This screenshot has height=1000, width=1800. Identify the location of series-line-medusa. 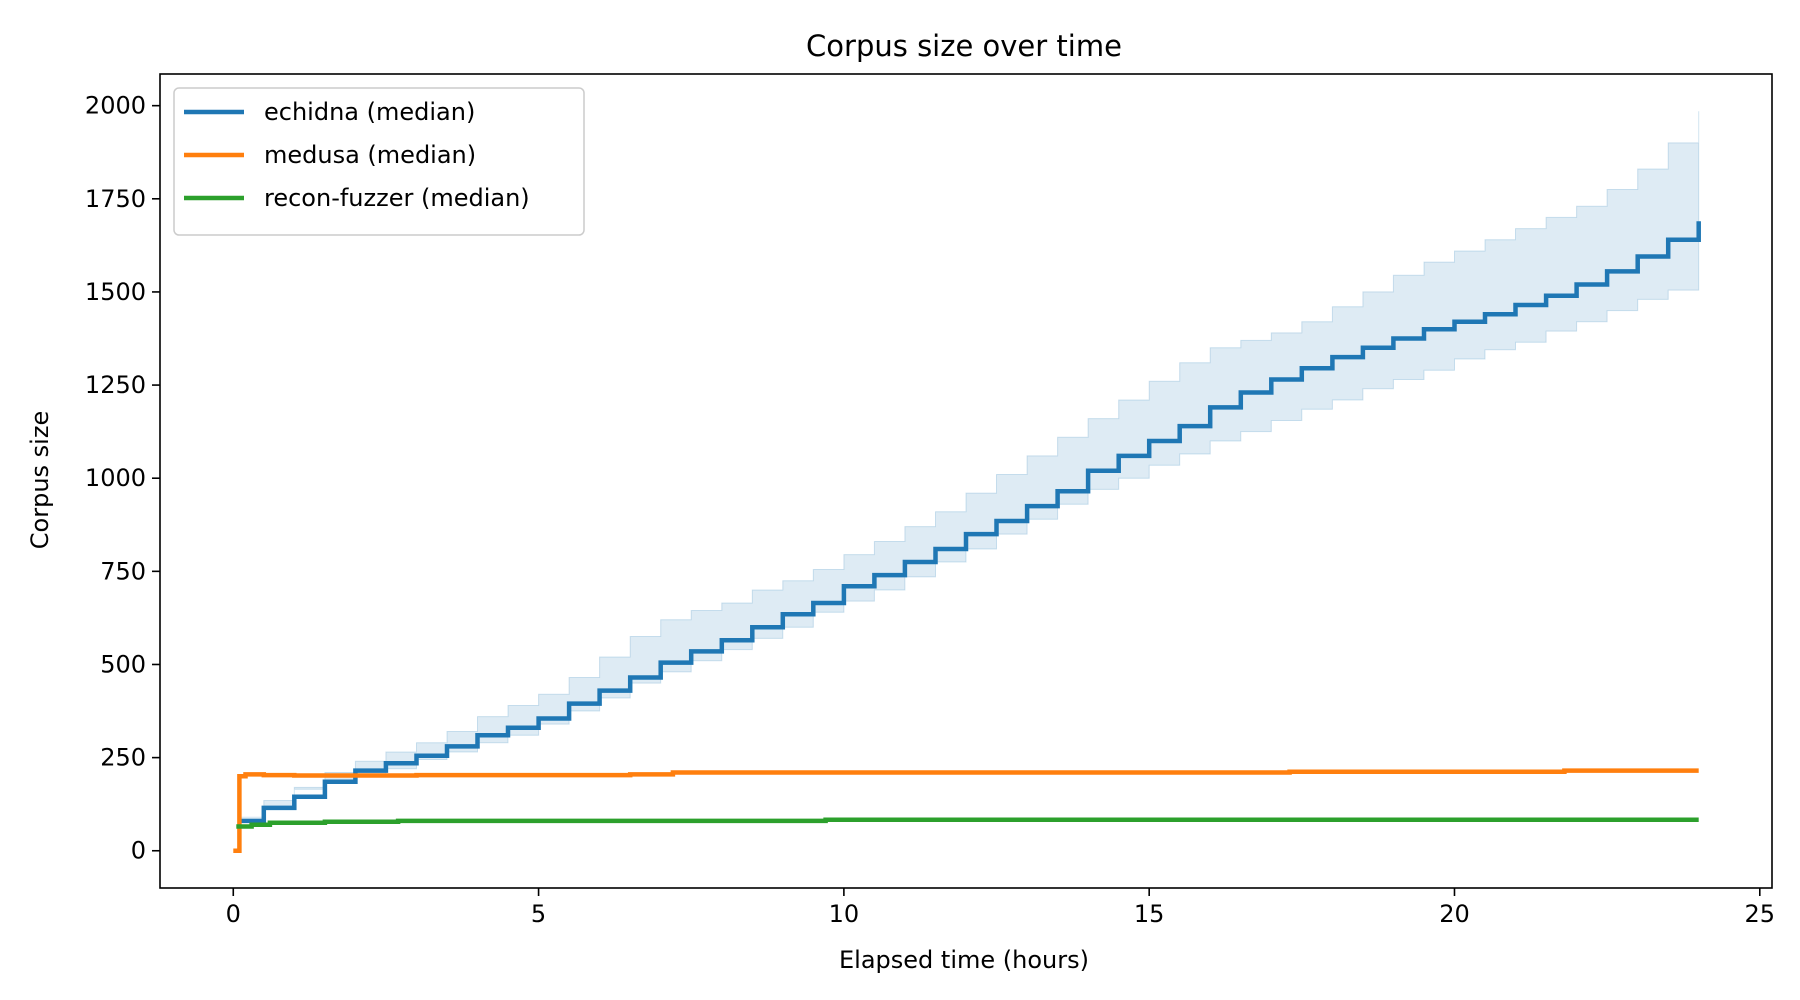
(966, 810).